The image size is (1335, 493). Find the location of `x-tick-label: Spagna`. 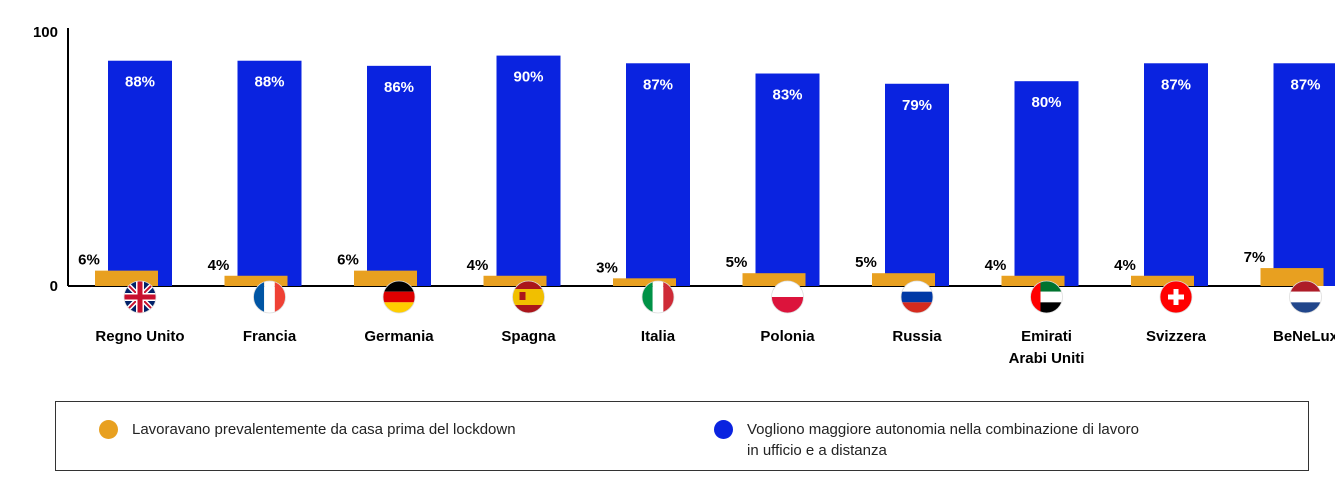

x-tick-label: Spagna is located at coordinates (528, 336).